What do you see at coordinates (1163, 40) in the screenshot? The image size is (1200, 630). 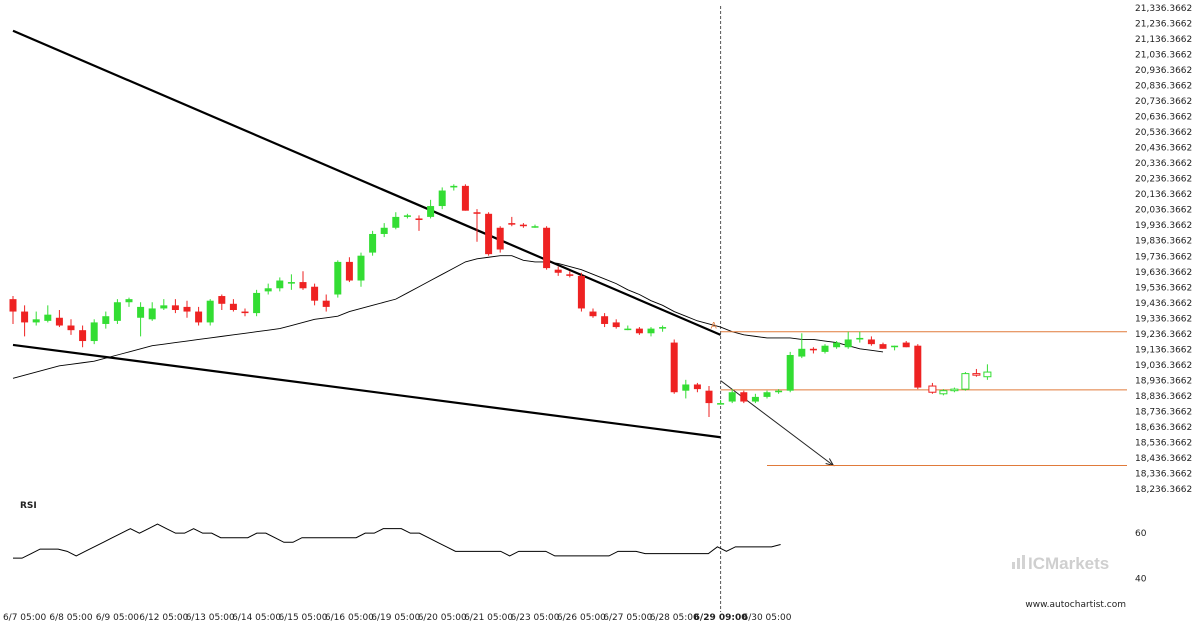 I see `y-tick-label: 21,136.3662` at bounding box center [1163, 40].